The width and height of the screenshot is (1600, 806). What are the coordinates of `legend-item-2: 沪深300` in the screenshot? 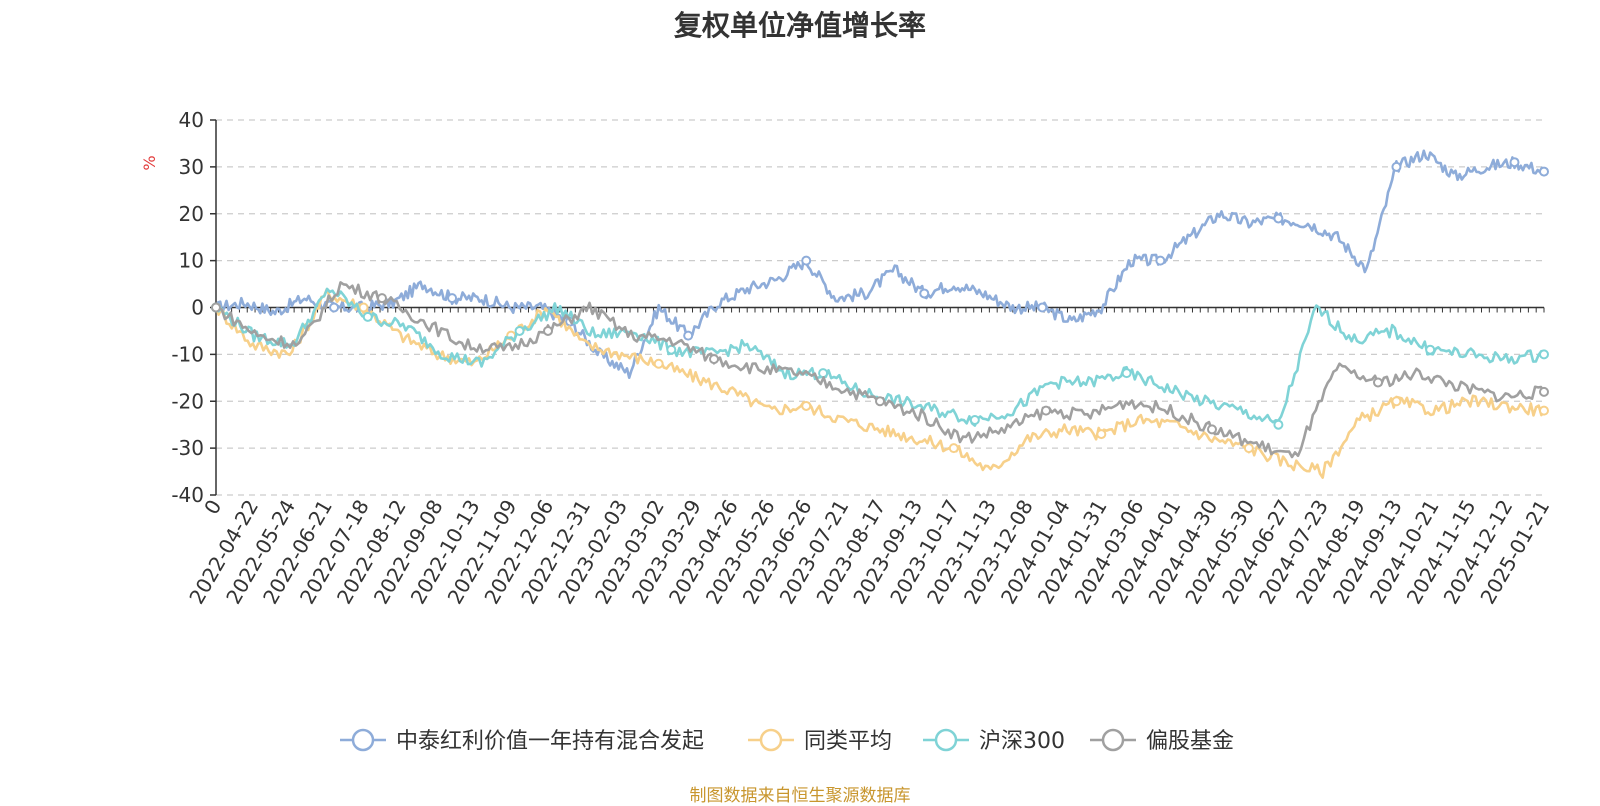 It's located at (994, 741).